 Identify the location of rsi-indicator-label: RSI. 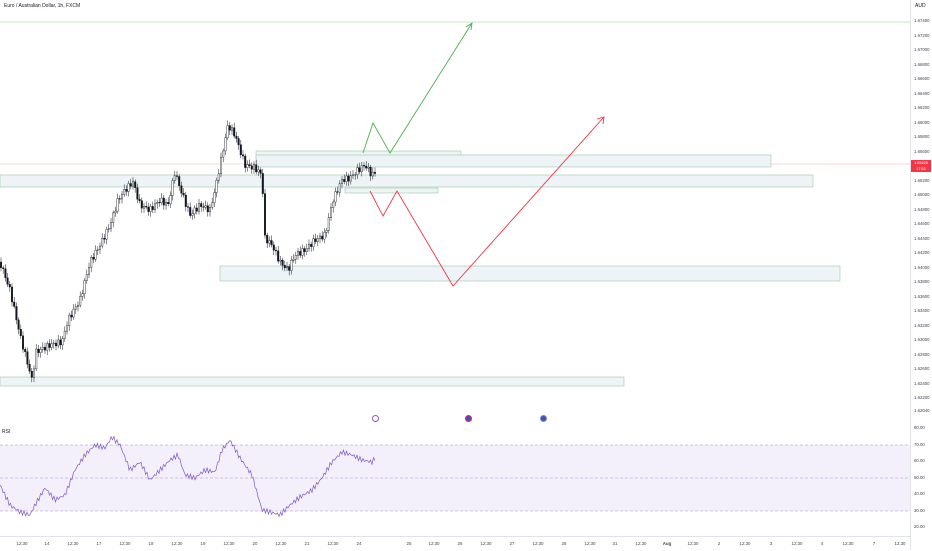
(6, 432).